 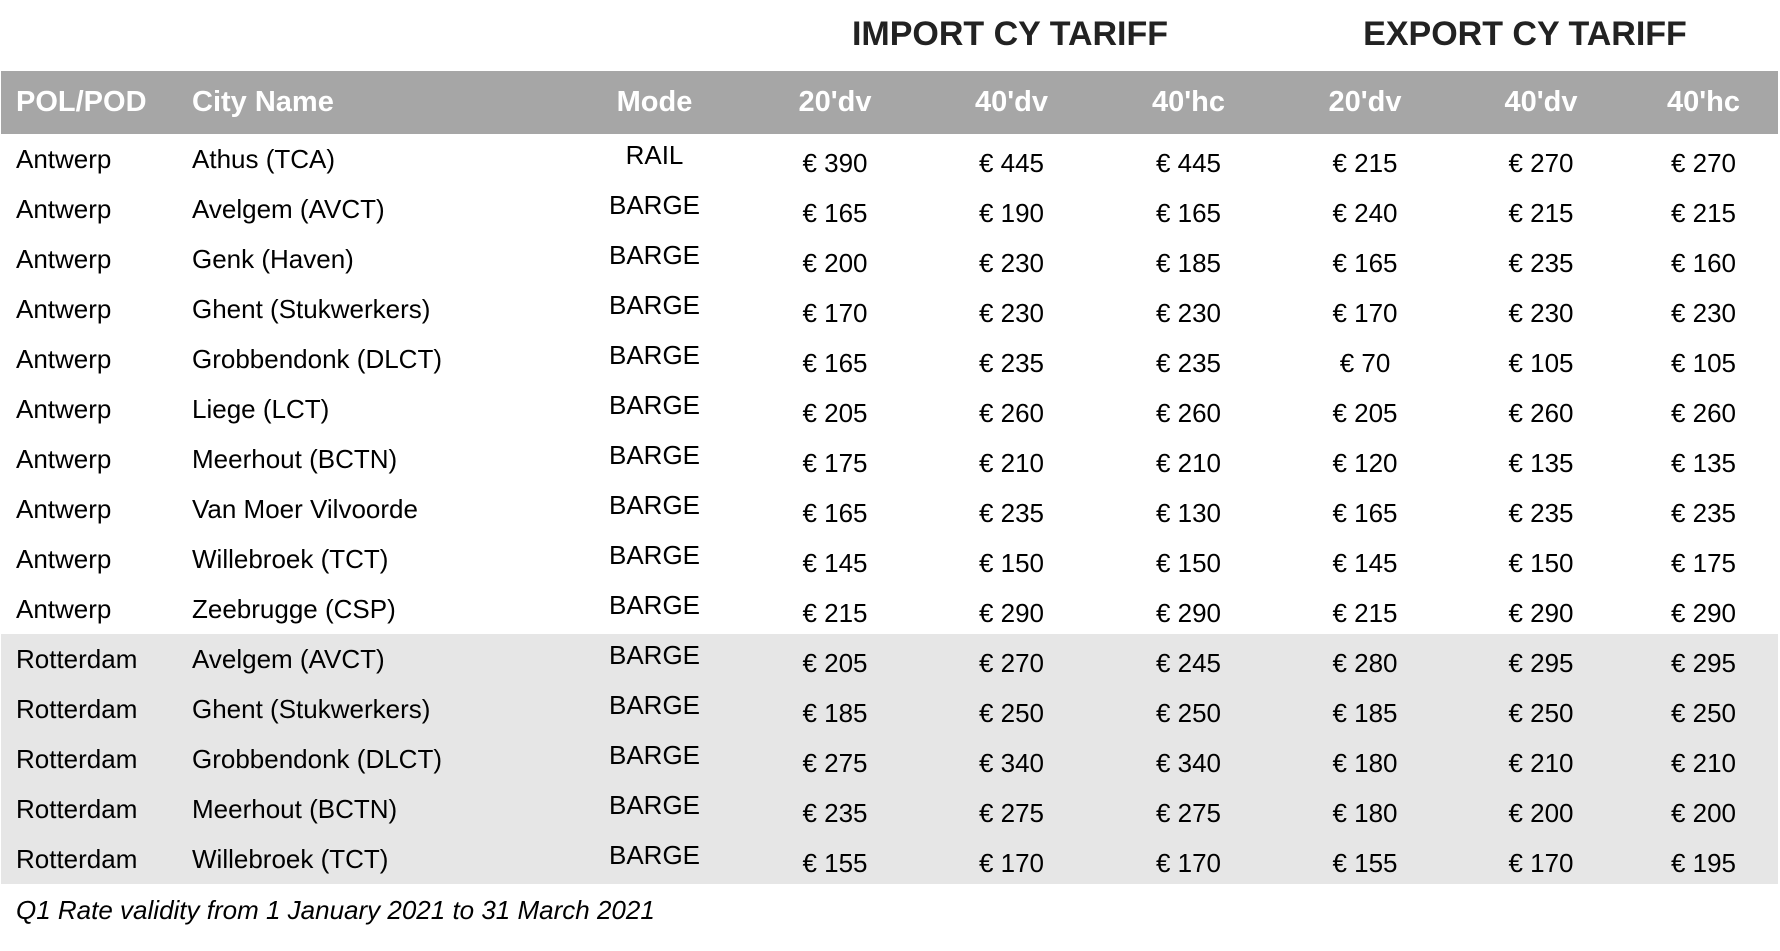 I want to click on import-40hc-cell: € 275, so click(x=1188, y=812).